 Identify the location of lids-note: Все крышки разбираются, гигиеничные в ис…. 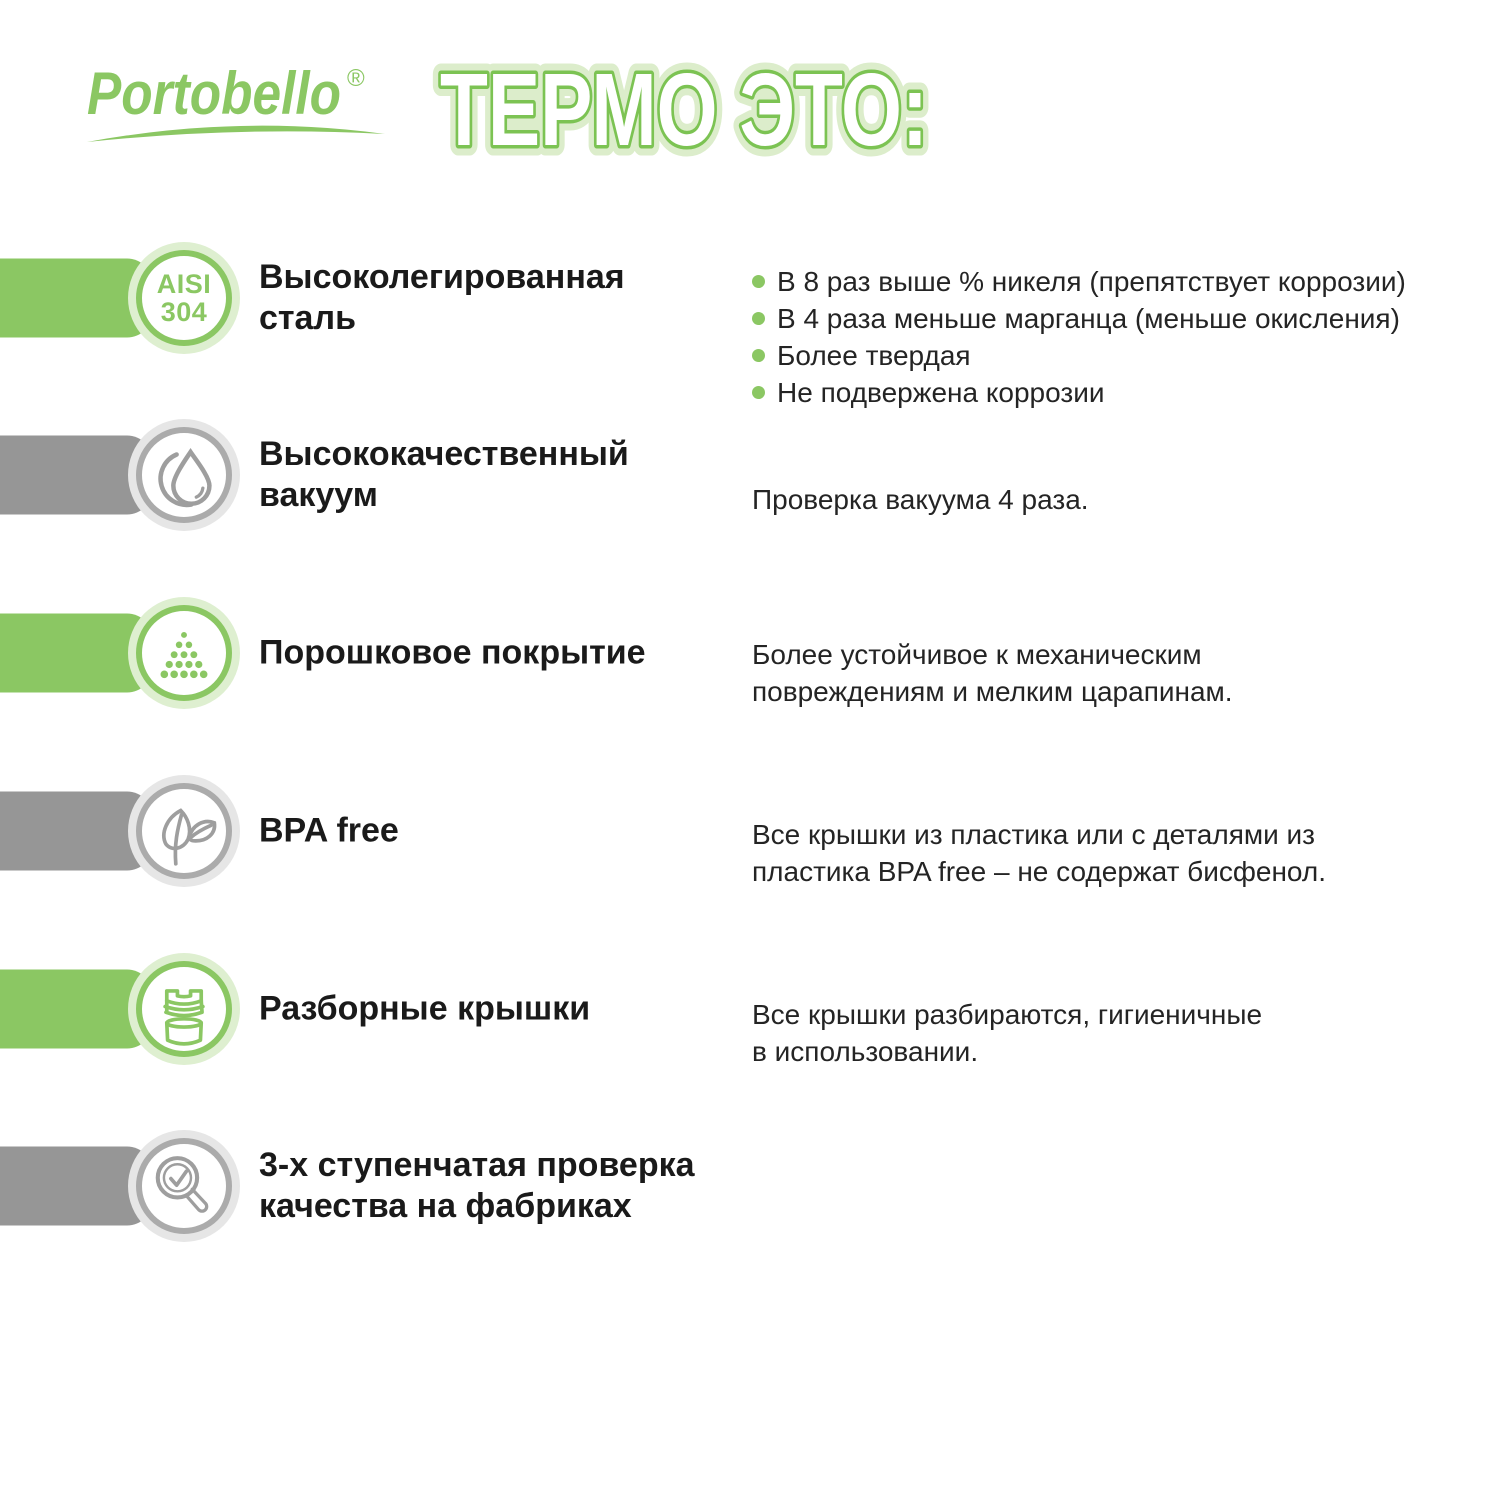
(1007, 1033).